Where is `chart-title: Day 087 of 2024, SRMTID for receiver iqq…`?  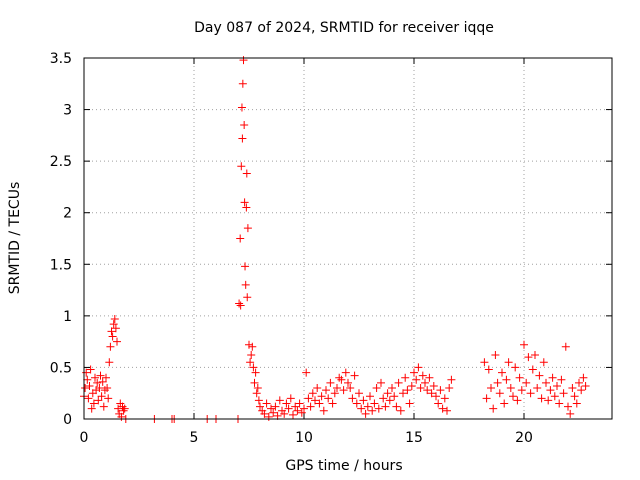 chart-title: Day 087 of 2024, SRMTID for receiver iqq… is located at coordinates (344, 28).